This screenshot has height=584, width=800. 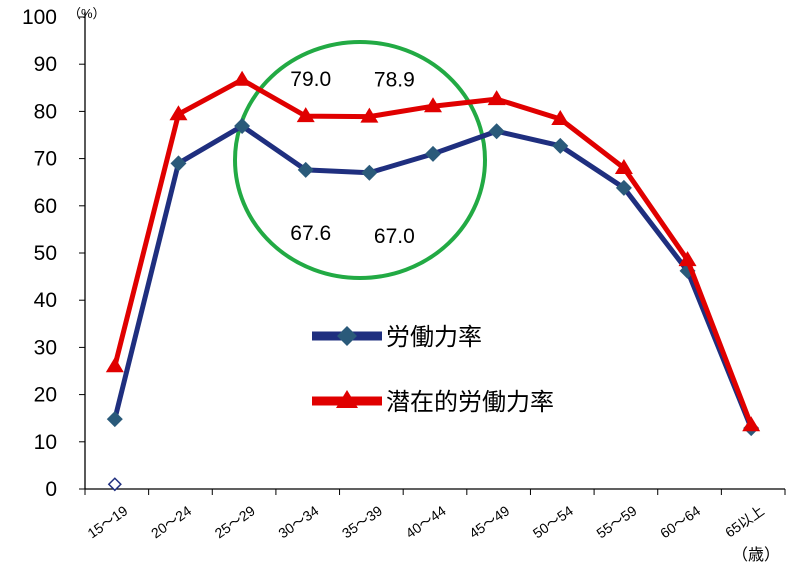 What do you see at coordinates (298, 521) in the screenshot?
I see `x-tick-label: 30～34` at bounding box center [298, 521].